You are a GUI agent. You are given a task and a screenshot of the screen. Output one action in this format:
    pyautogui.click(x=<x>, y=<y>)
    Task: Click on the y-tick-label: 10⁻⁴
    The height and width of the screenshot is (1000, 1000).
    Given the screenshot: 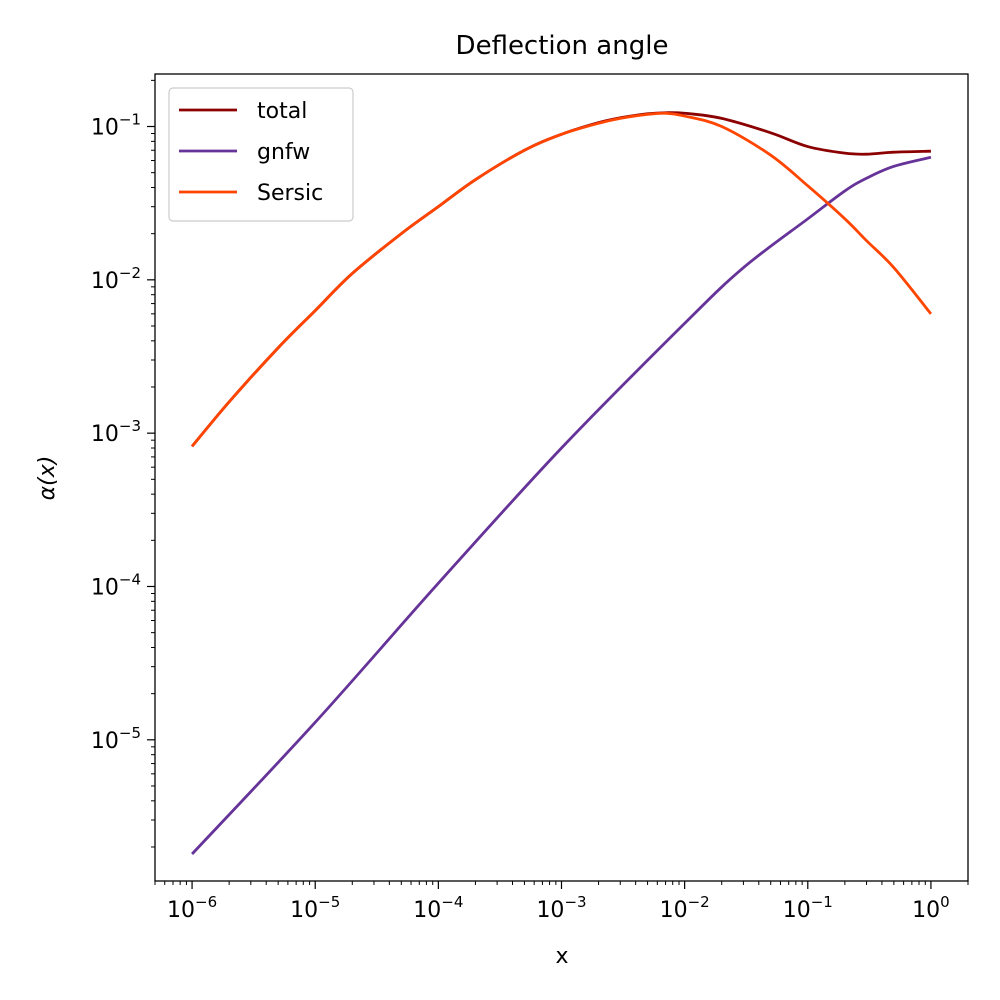 What is the action you would take?
    pyautogui.click(x=116, y=585)
    